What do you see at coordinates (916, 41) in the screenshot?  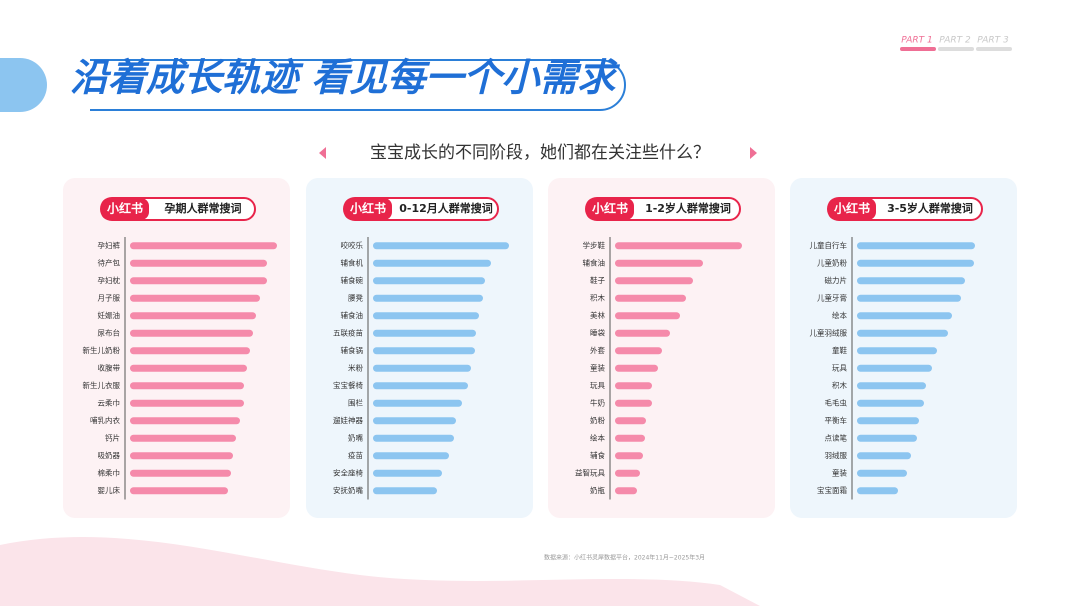 I see `tab-label: PART 1` at bounding box center [916, 41].